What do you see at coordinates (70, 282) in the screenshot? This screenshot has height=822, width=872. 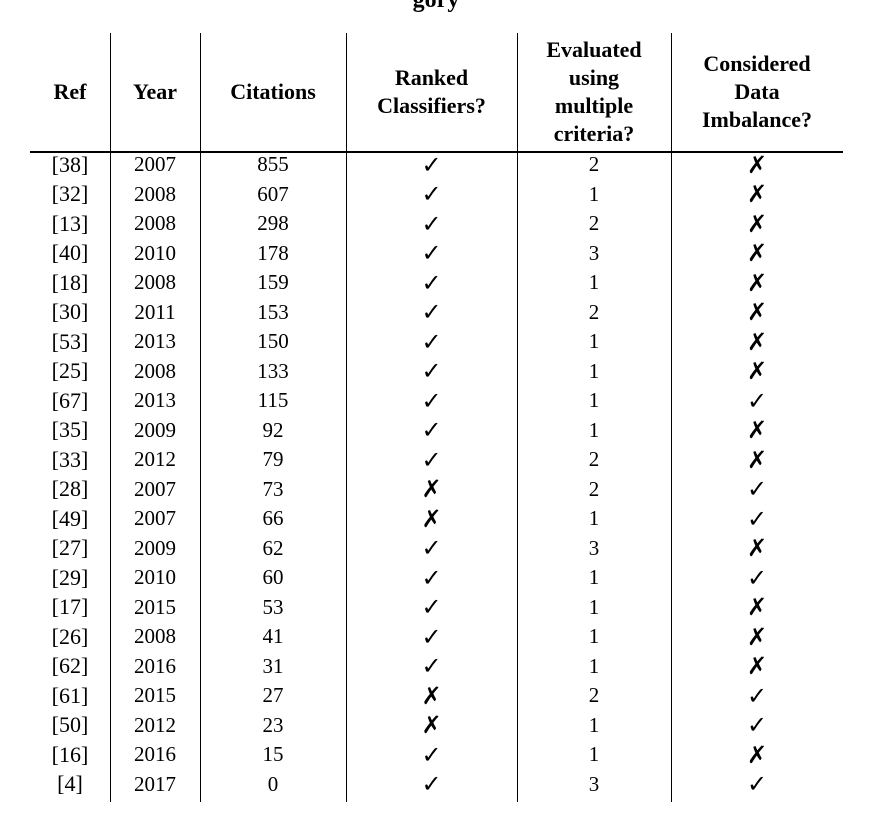 I see `cell-ref: [18]` at bounding box center [70, 282].